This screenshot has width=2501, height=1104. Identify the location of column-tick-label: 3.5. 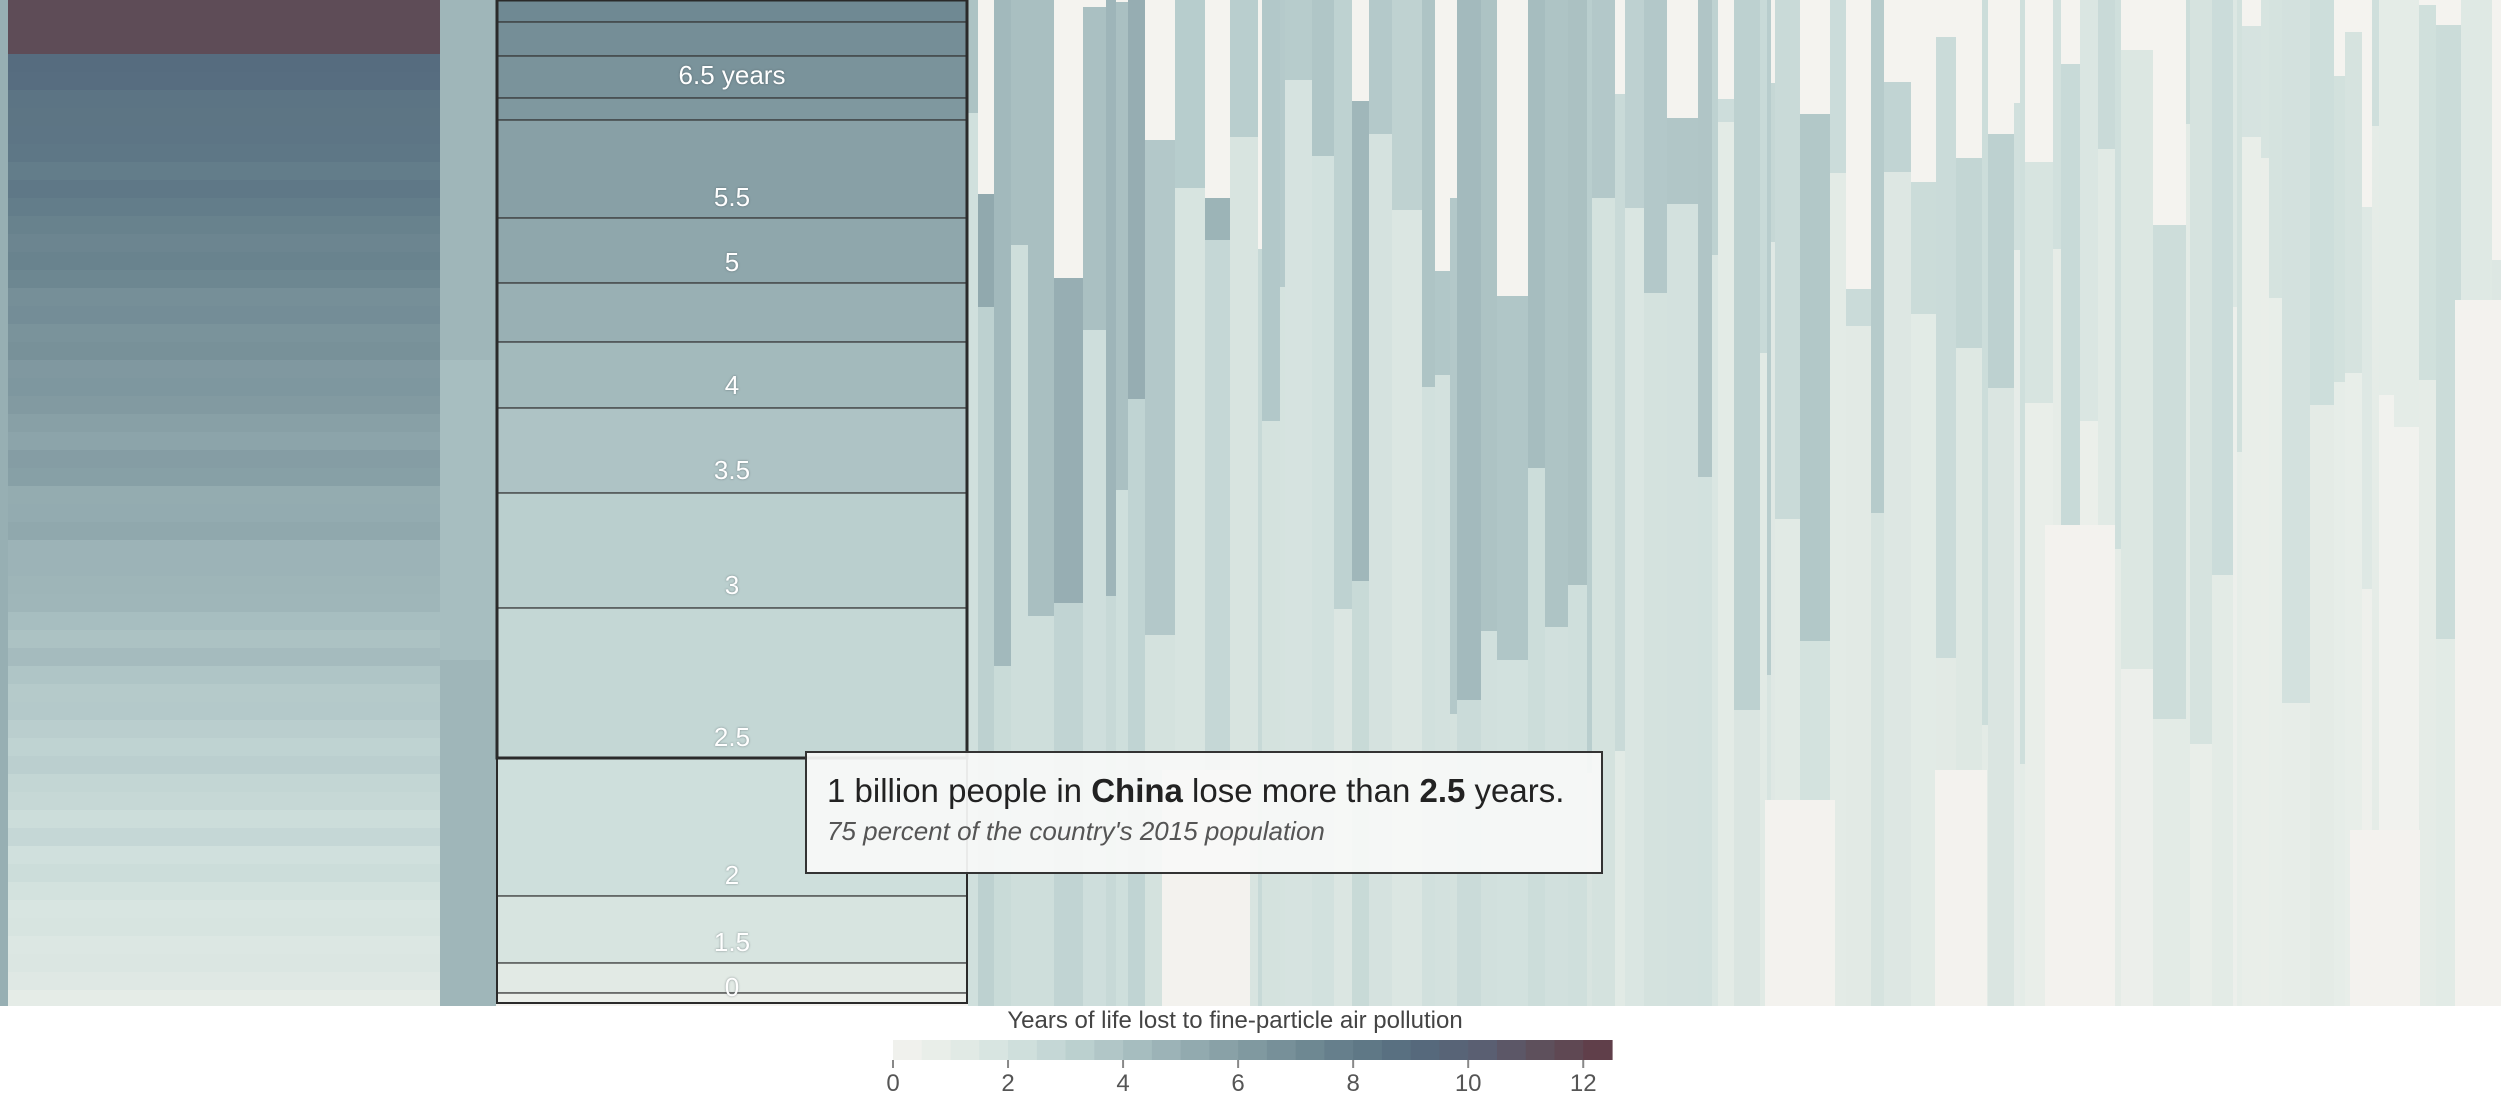
(732, 470).